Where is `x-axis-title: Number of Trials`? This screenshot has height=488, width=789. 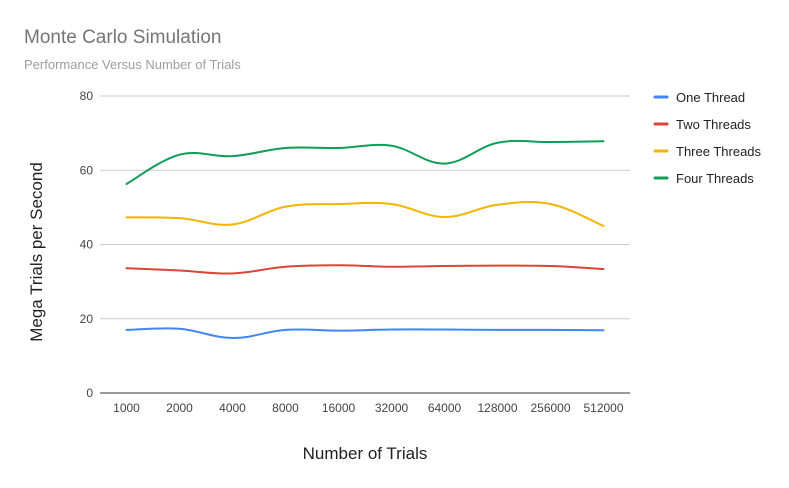 x-axis-title: Number of Trials is located at coordinates (365, 453).